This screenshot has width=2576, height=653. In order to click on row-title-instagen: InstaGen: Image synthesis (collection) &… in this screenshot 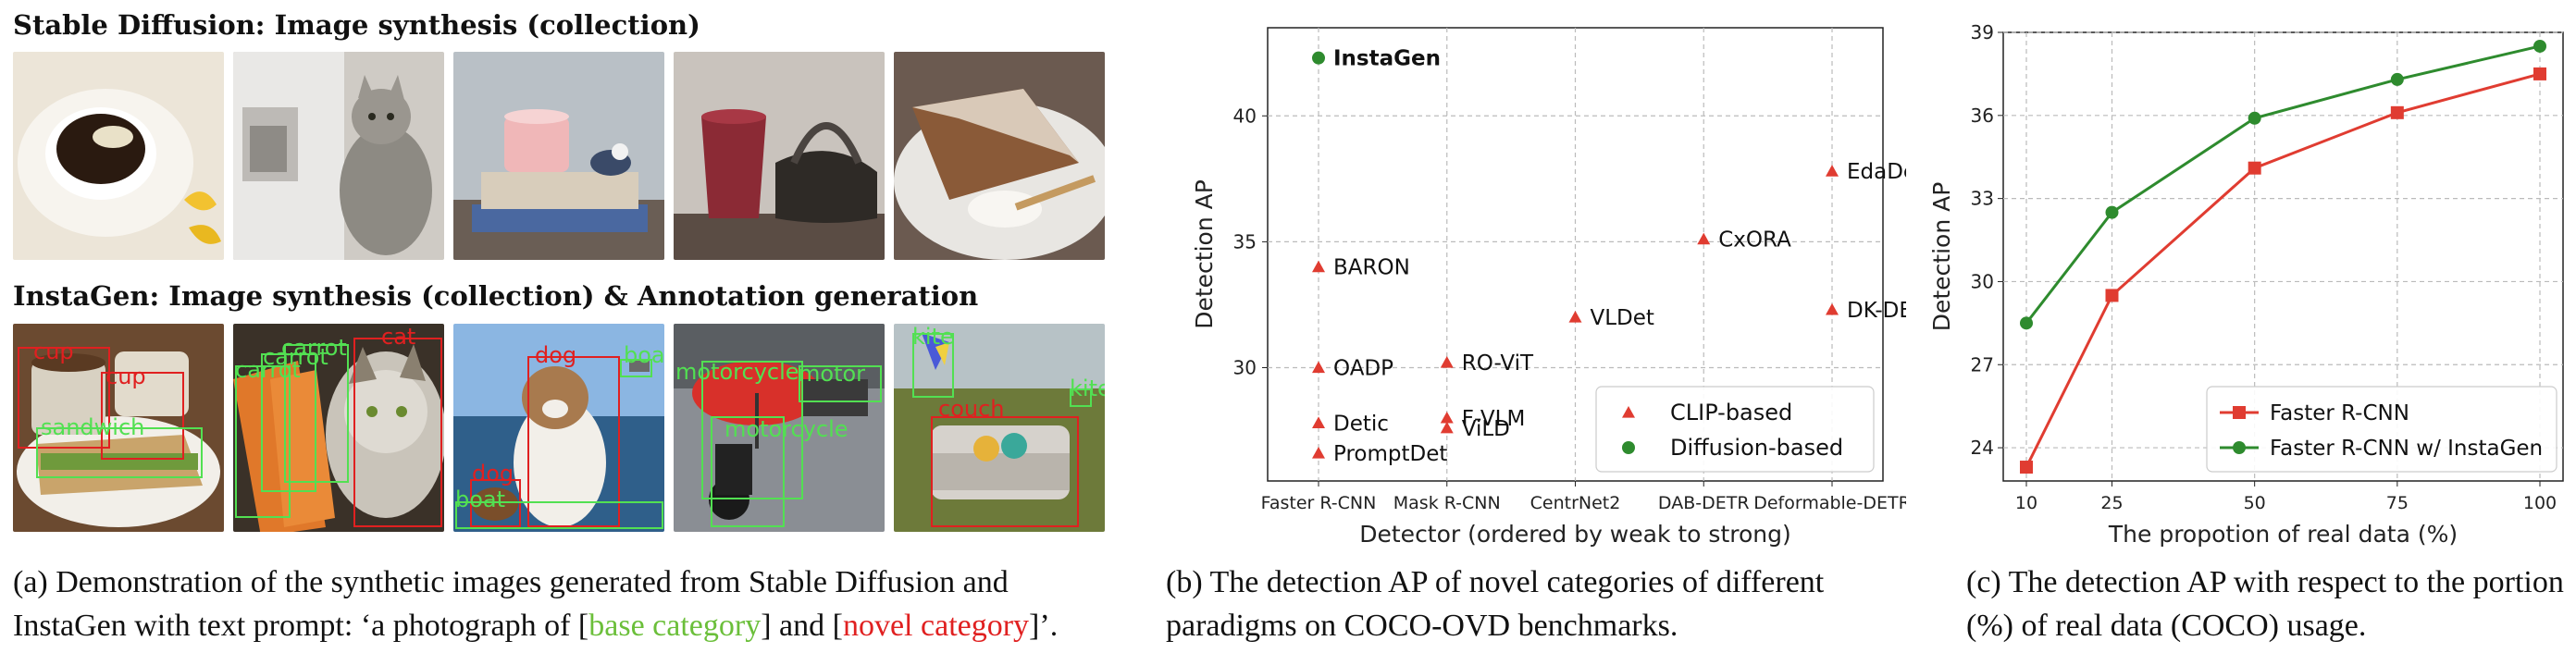, I will do `click(496, 296)`.